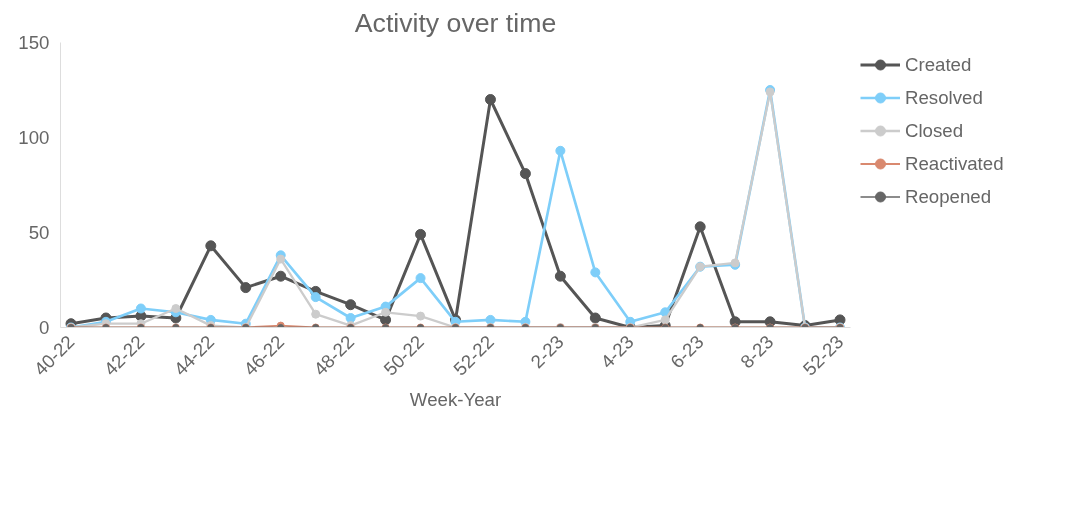 Image resolution: width=1079 pixels, height=505 pixels. What do you see at coordinates (954, 163) in the screenshot?
I see `legend-label: Reactivated` at bounding box center [954, 163].